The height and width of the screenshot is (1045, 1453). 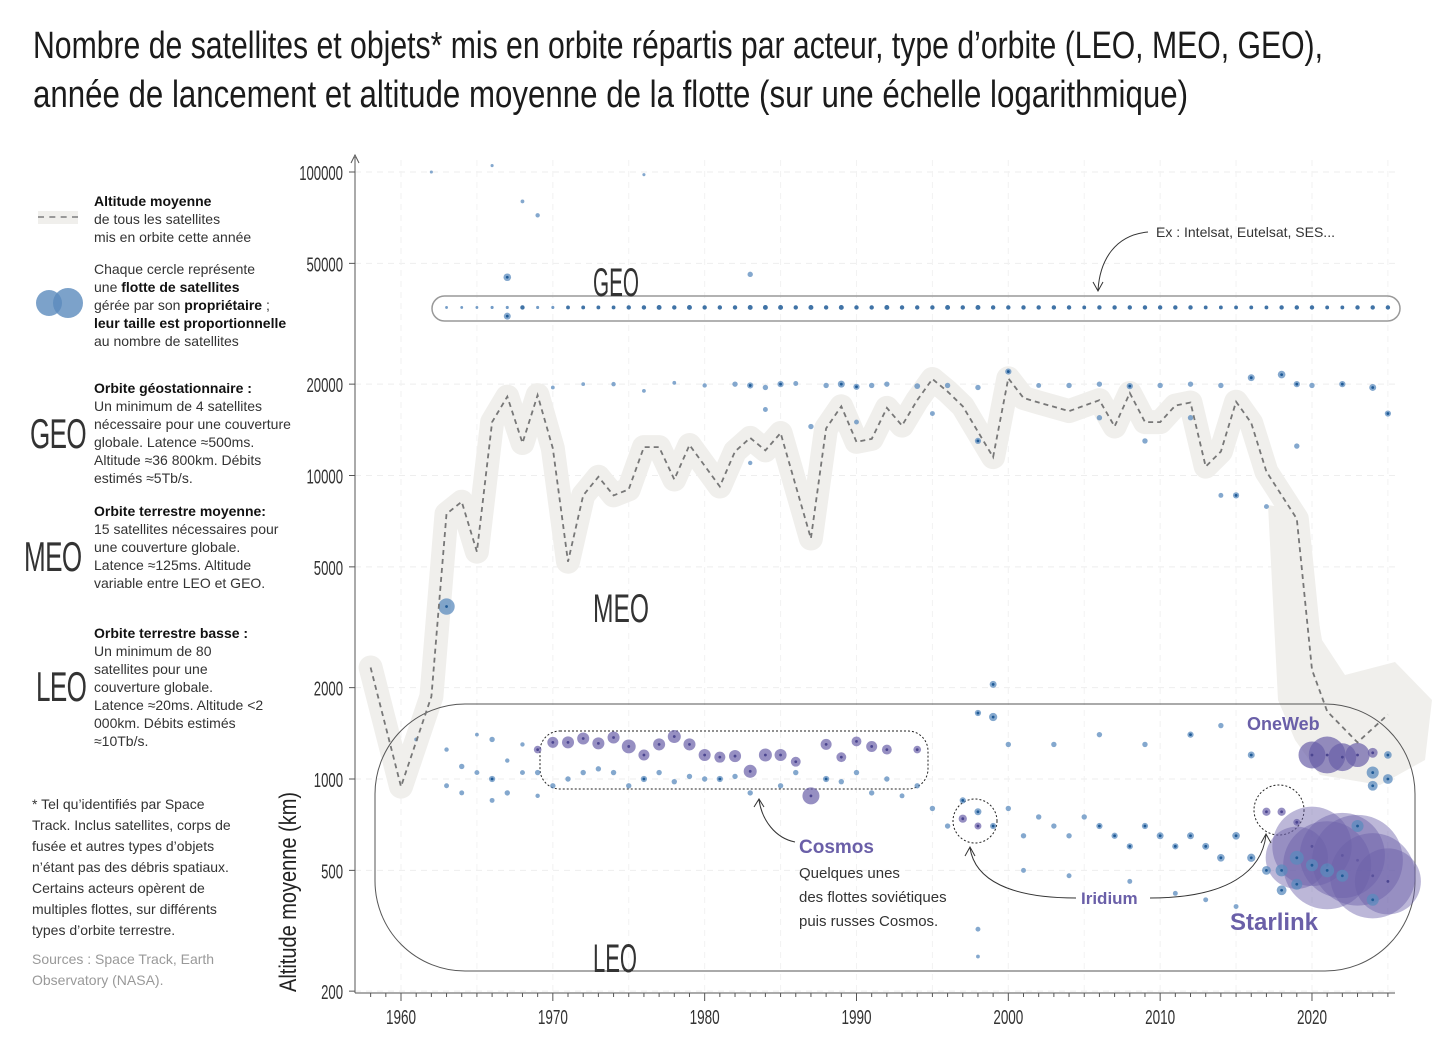 What do you see at coordinates (868, 921) in the screenshot?
I see `cosmos-text-l3: puis russes Cosmos.` at bounding box center [868, 921].